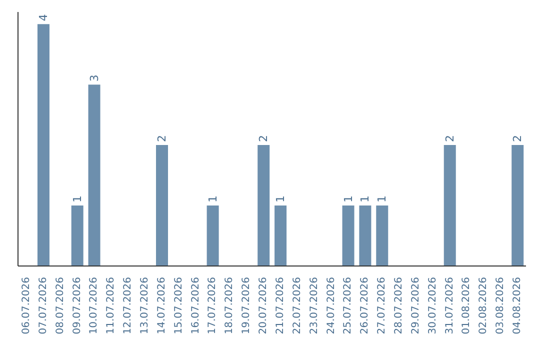  What do you see at coordinates (43, 18) in the screenshot?
I see `data-label: 4` at bounding box center [43, 18].